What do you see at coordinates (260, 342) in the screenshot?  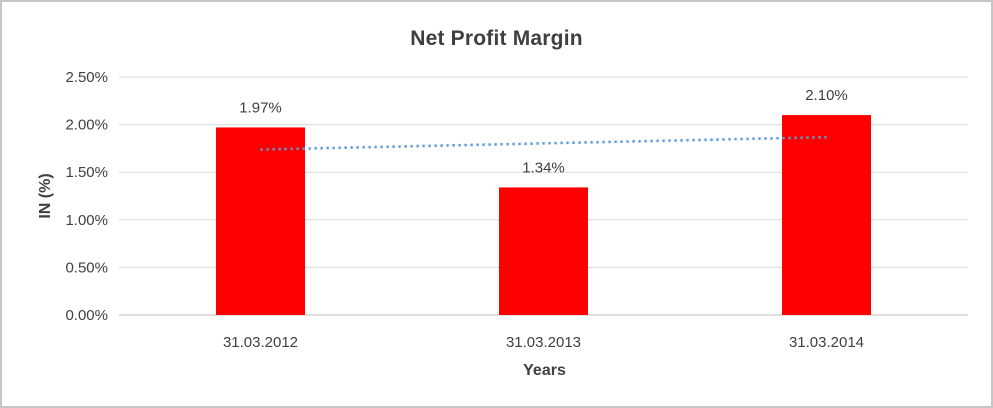 I see `x-tick-label: 31.03.2012` at bounding box center [260, 342].